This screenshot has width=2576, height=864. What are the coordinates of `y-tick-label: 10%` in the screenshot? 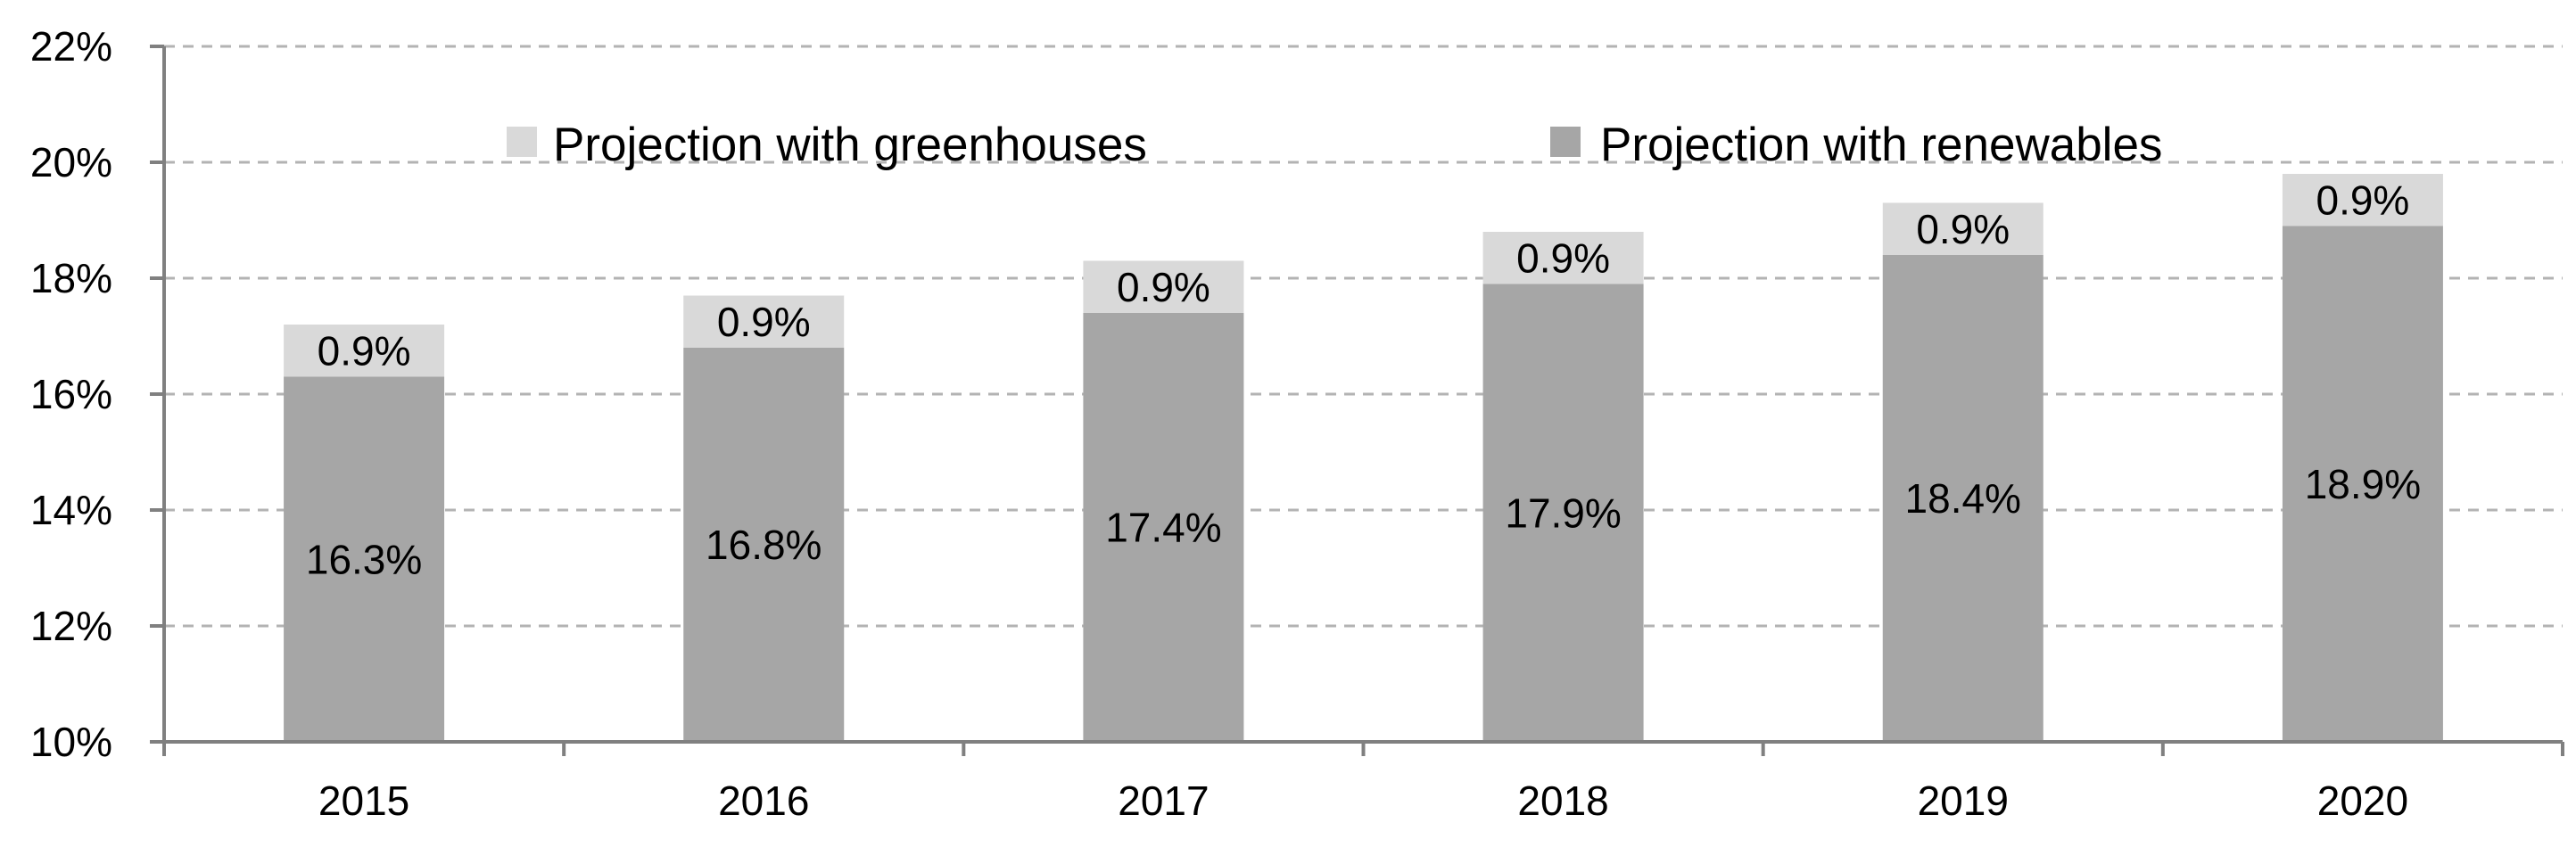 It's located at (71, 742).